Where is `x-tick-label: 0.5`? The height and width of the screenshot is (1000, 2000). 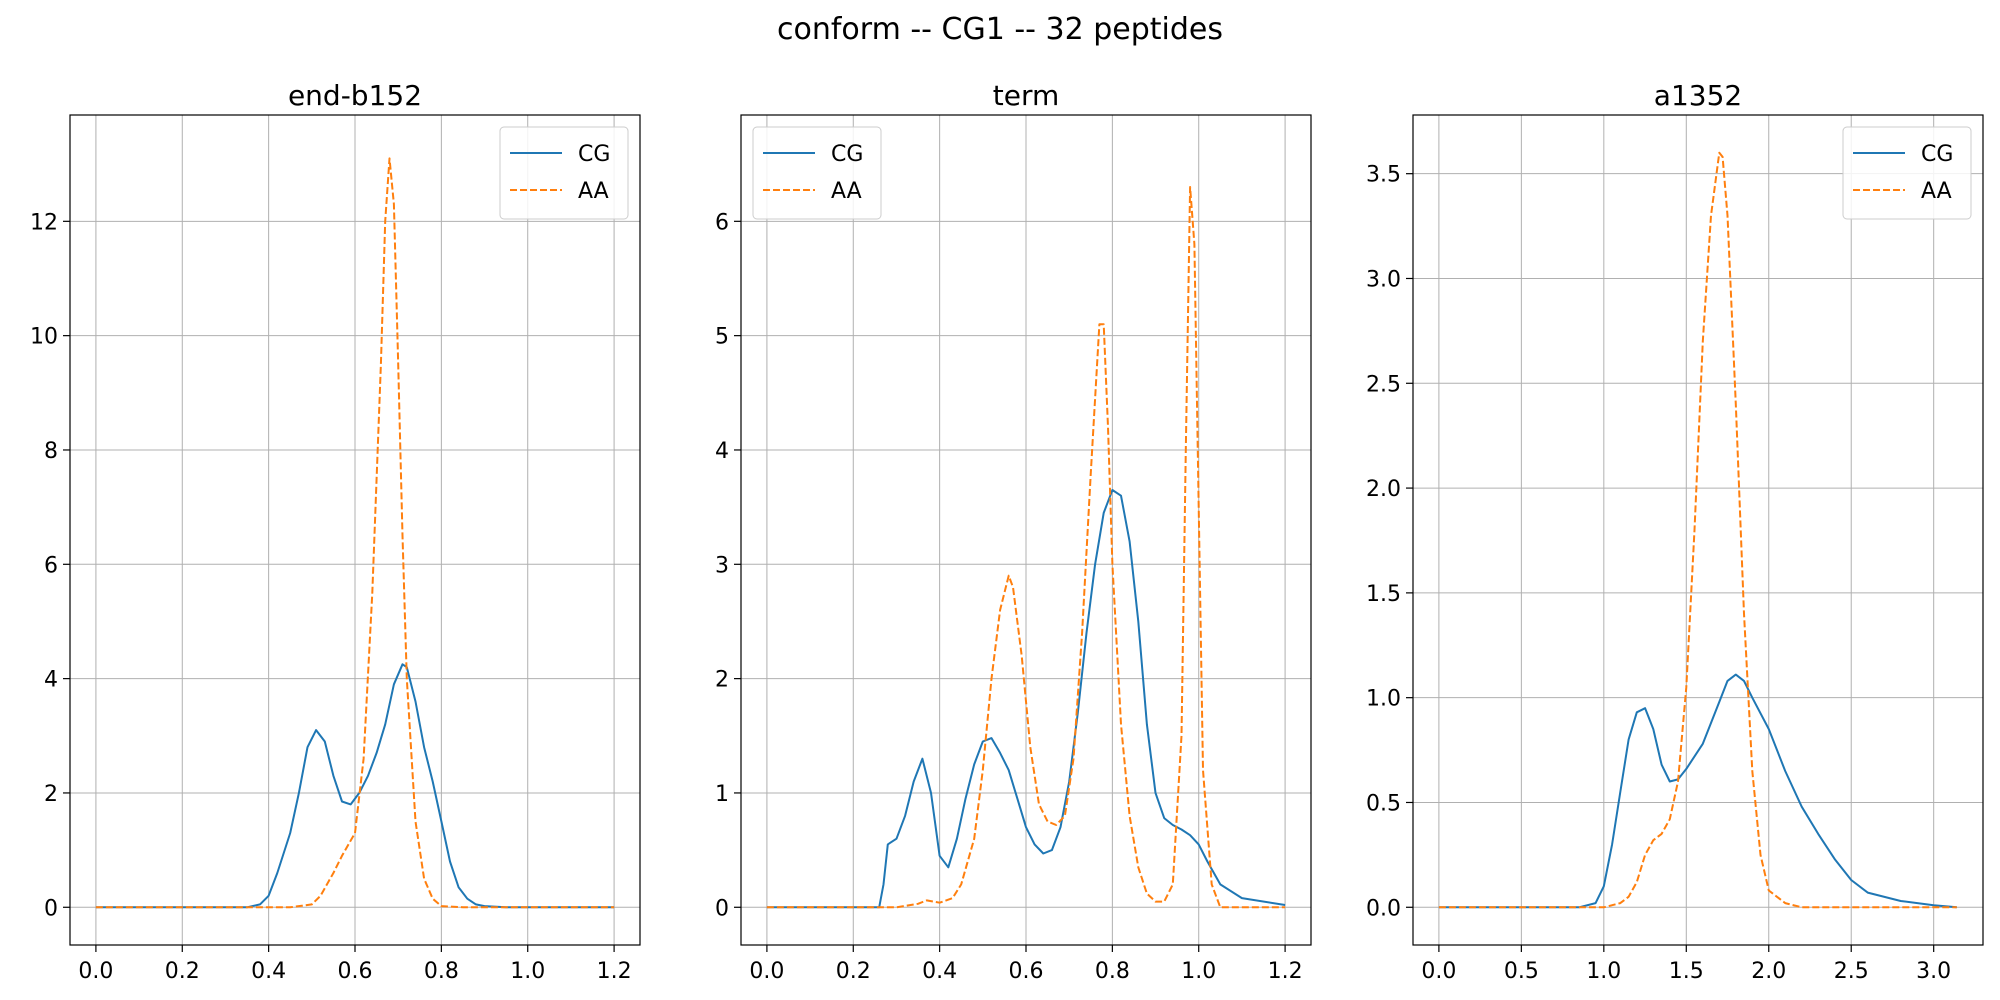
x-tick-label: 0.5 is located at coordinates (1521, 971).